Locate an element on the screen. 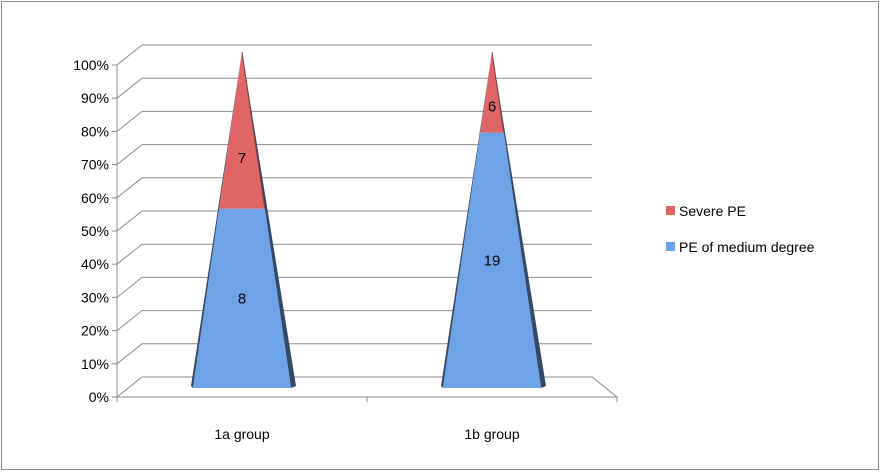 The image size is (882, 473). y-tick-label: 30% is located at coordinates (95, 297).